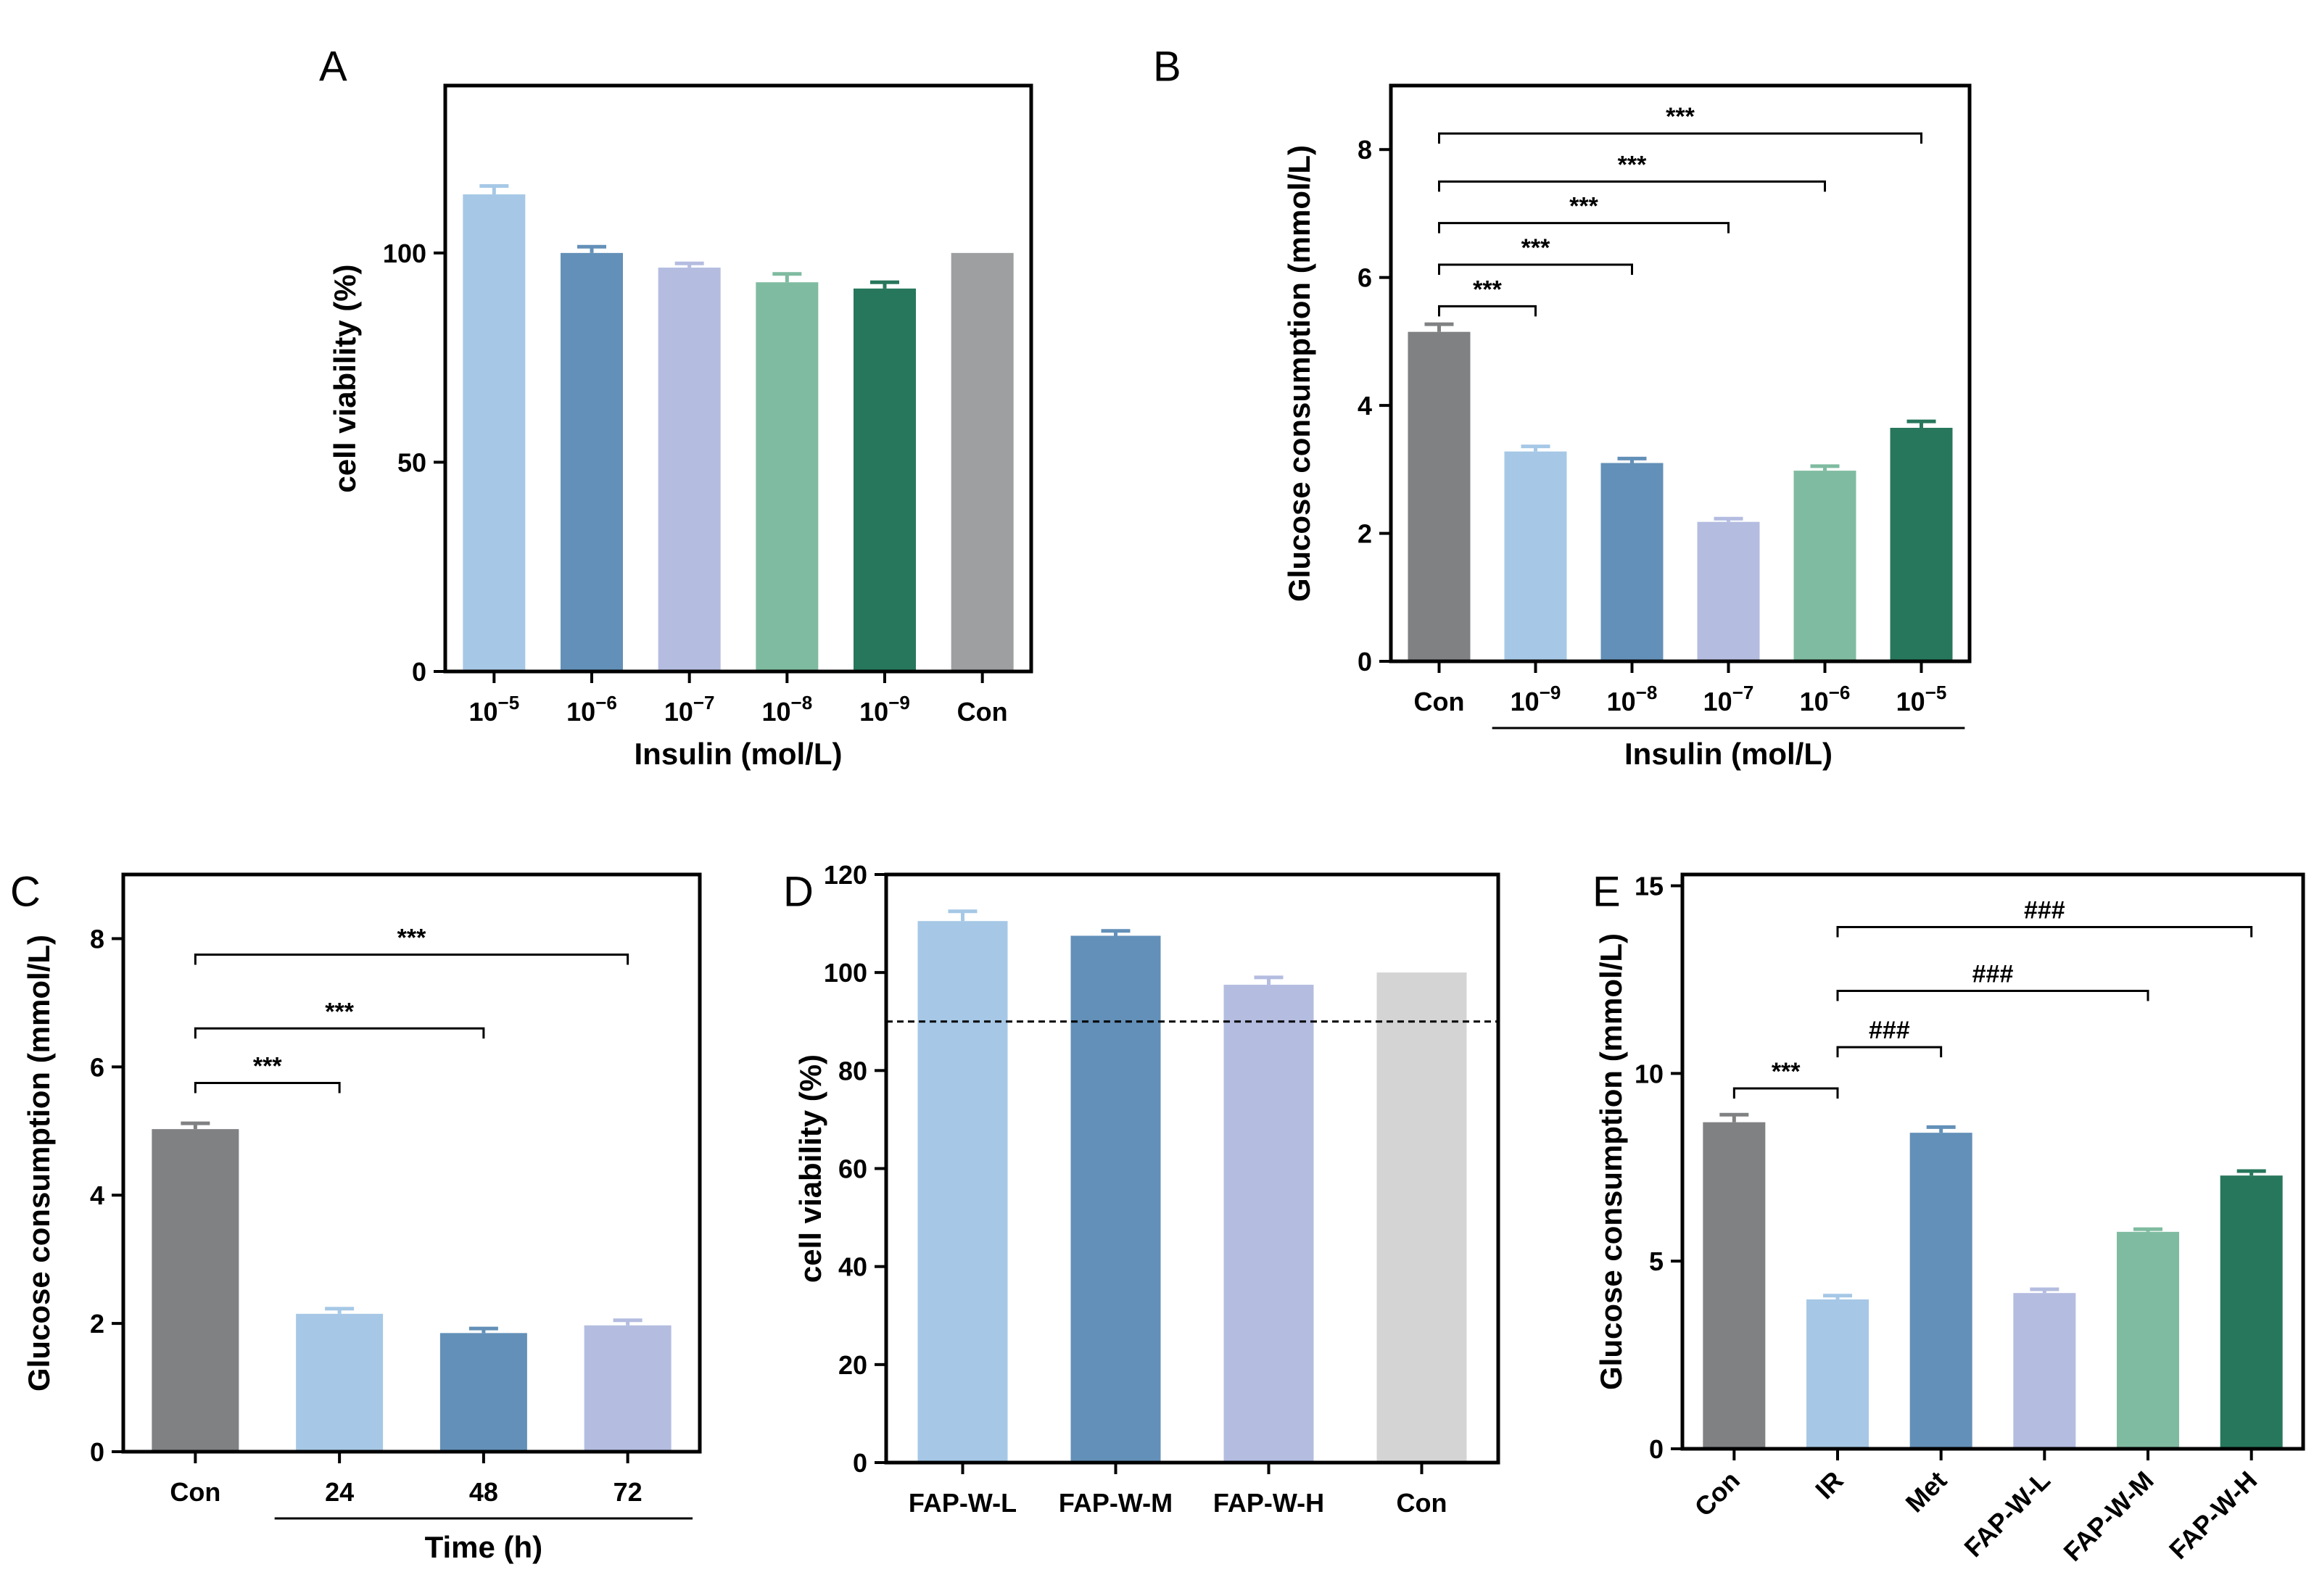 This screenshot has width=2322, height=1596. What do you see at coordinates (1829, 1485) in the screenshot?
I see `x-tick-label: IR` at bounding box center [1829, 1485].